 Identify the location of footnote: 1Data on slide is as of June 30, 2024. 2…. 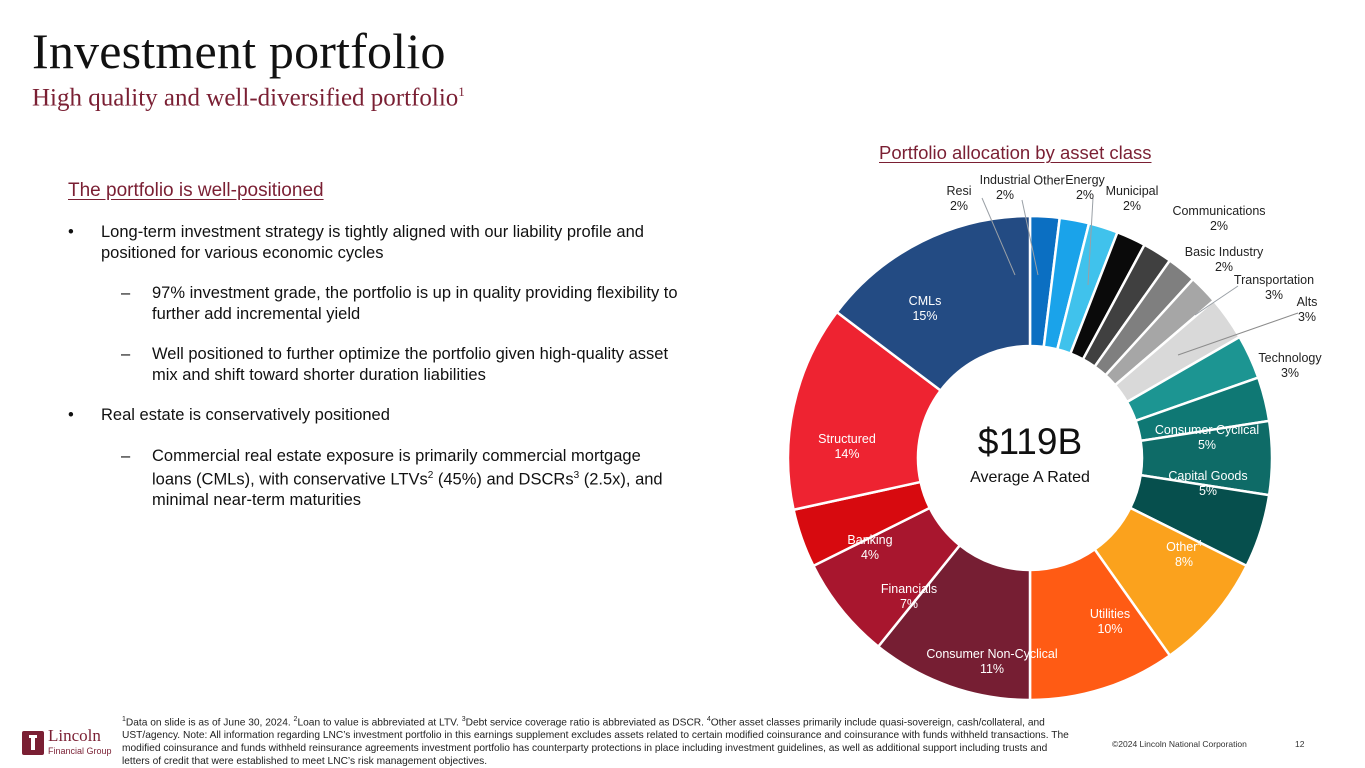
(599, 740).